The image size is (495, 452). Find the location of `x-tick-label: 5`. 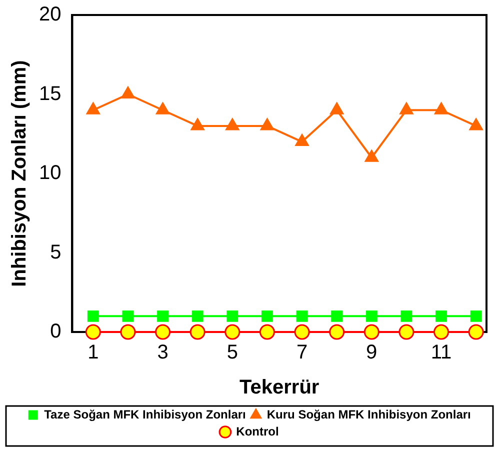

x-tick-label: 5 is located at coordinates (232, 353).